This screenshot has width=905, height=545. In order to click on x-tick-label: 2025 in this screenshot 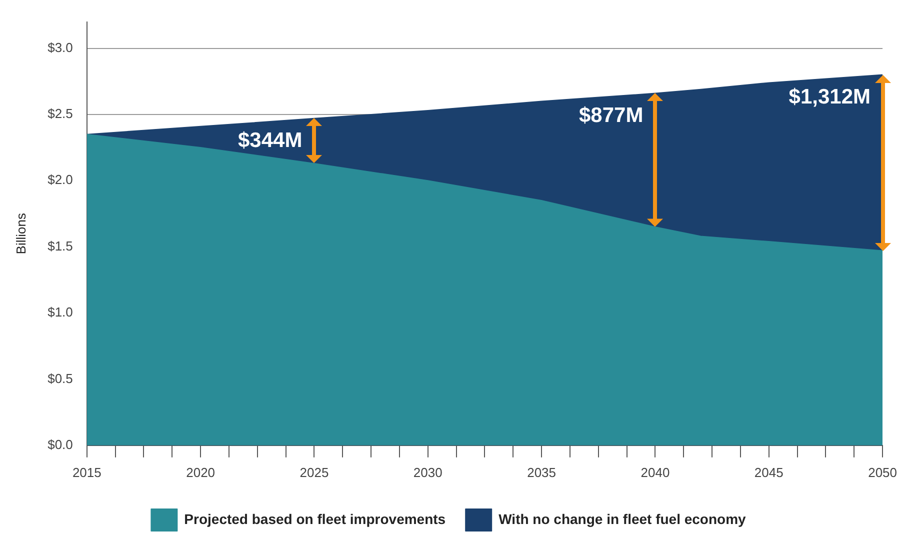, I will do `click(314, 472)`.